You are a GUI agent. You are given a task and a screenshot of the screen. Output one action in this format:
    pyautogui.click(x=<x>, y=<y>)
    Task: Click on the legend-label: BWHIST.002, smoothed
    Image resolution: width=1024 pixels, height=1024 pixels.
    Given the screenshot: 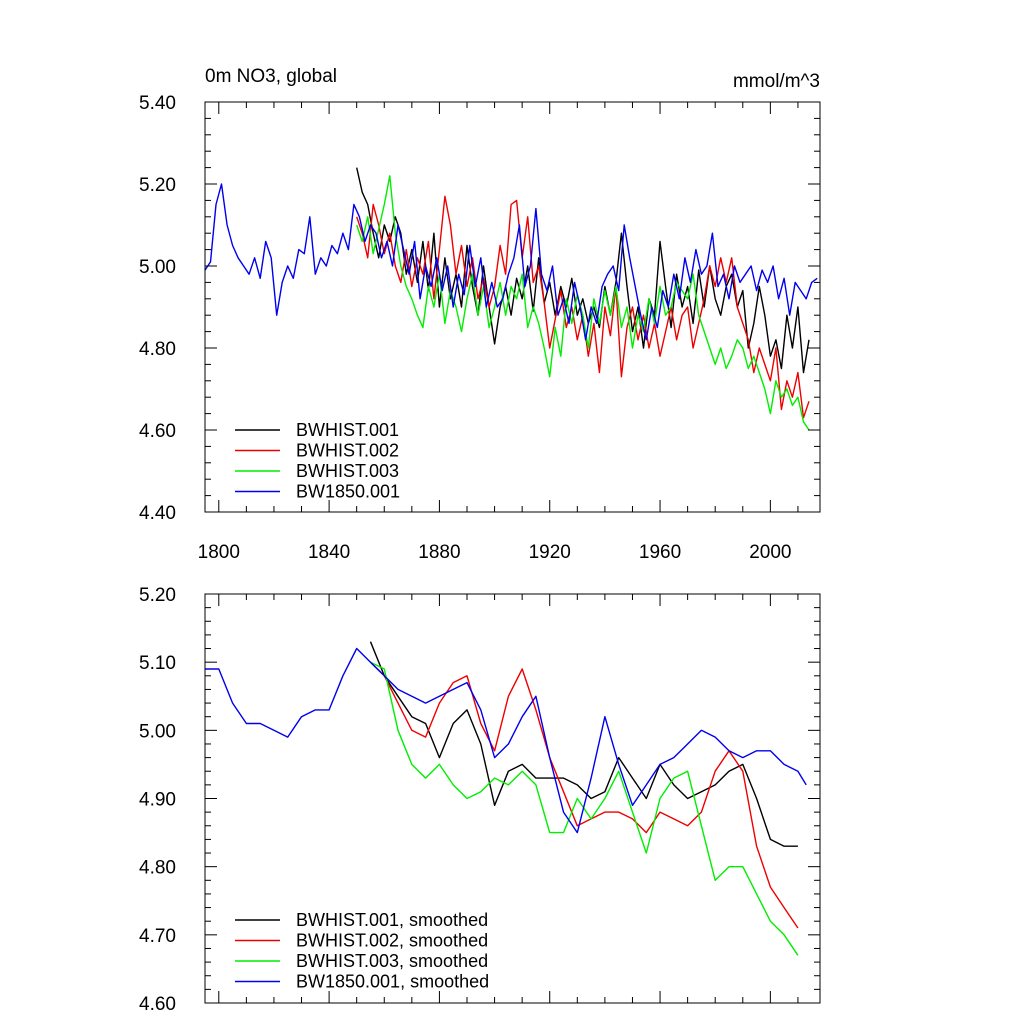 What is the action you would take?
    pyautogui.click(x=392, y=941)
    